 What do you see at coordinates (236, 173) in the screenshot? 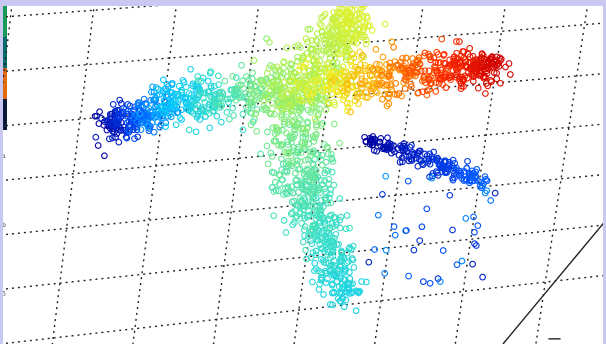
I see `grid-line-v` at bounding box center [236, 173].